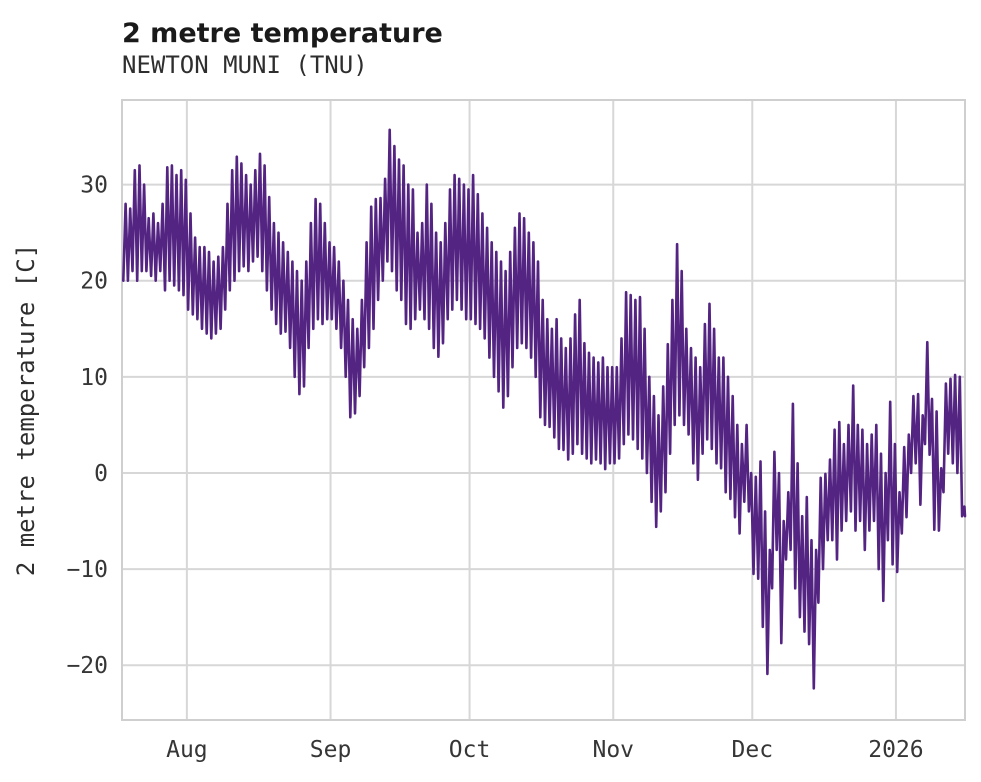  What do you see at coordinates (613, 750) in the screenshot?
I see `x-tick-label: Nov` at bounding box center [613, 750].